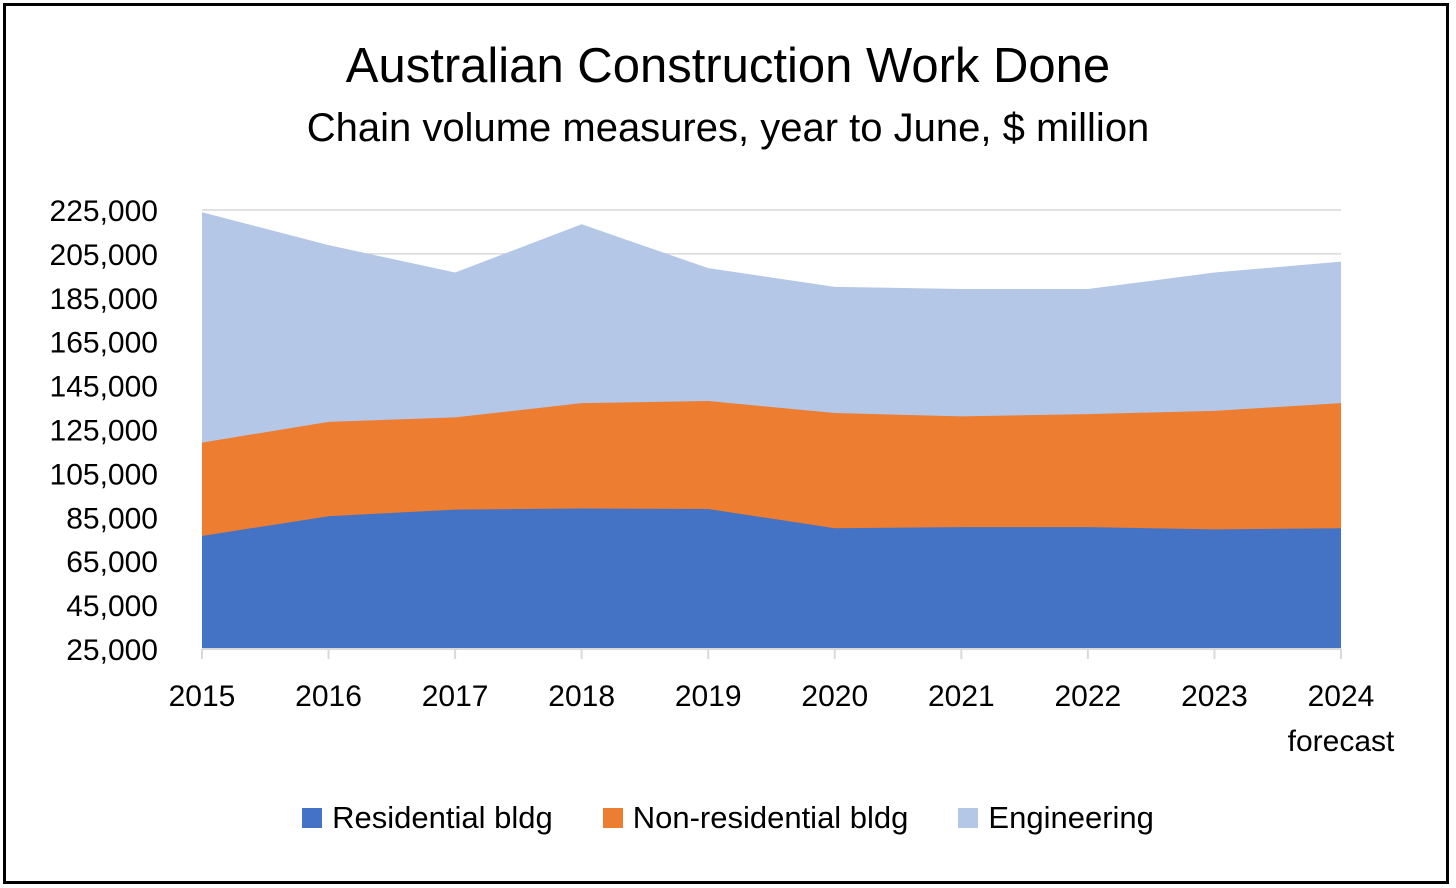 This screenshot has height=888, width=1456. Describe the element at coordinates (771, 653) in the screenshot. I see `axes` at that location.